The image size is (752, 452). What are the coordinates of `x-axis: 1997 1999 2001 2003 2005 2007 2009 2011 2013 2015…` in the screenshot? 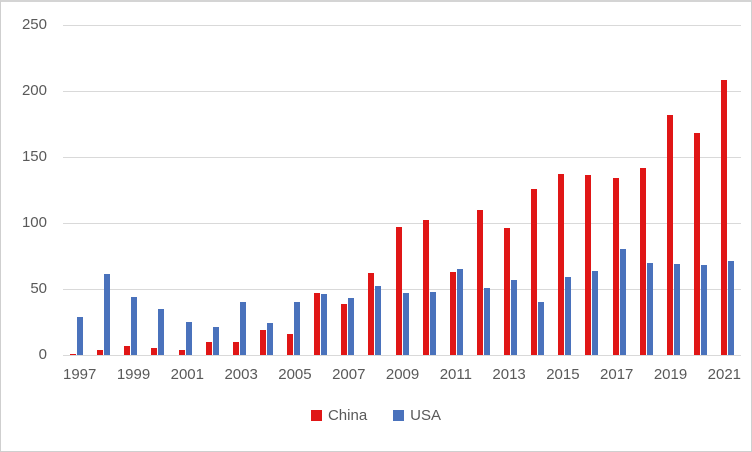 It's located at (402, 375).